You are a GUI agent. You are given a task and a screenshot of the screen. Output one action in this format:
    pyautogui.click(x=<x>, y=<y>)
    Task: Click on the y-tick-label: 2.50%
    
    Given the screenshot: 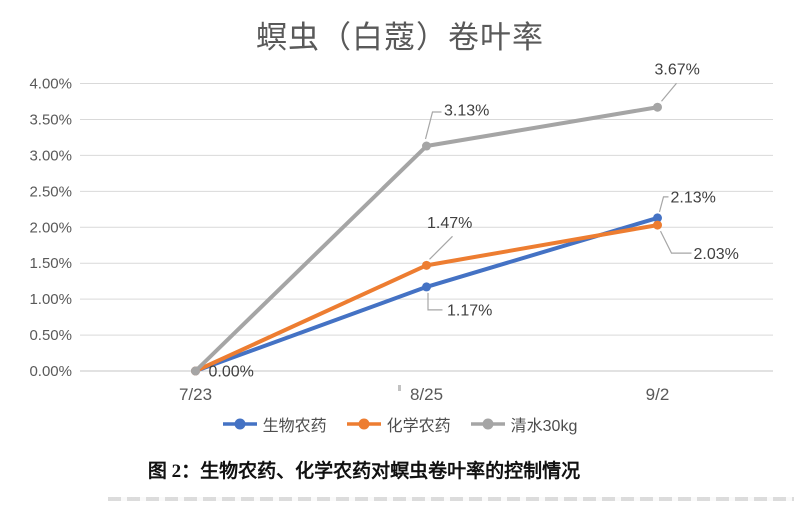 What is the action you would take?
    pyautogui.click(x=50, y=191)
    